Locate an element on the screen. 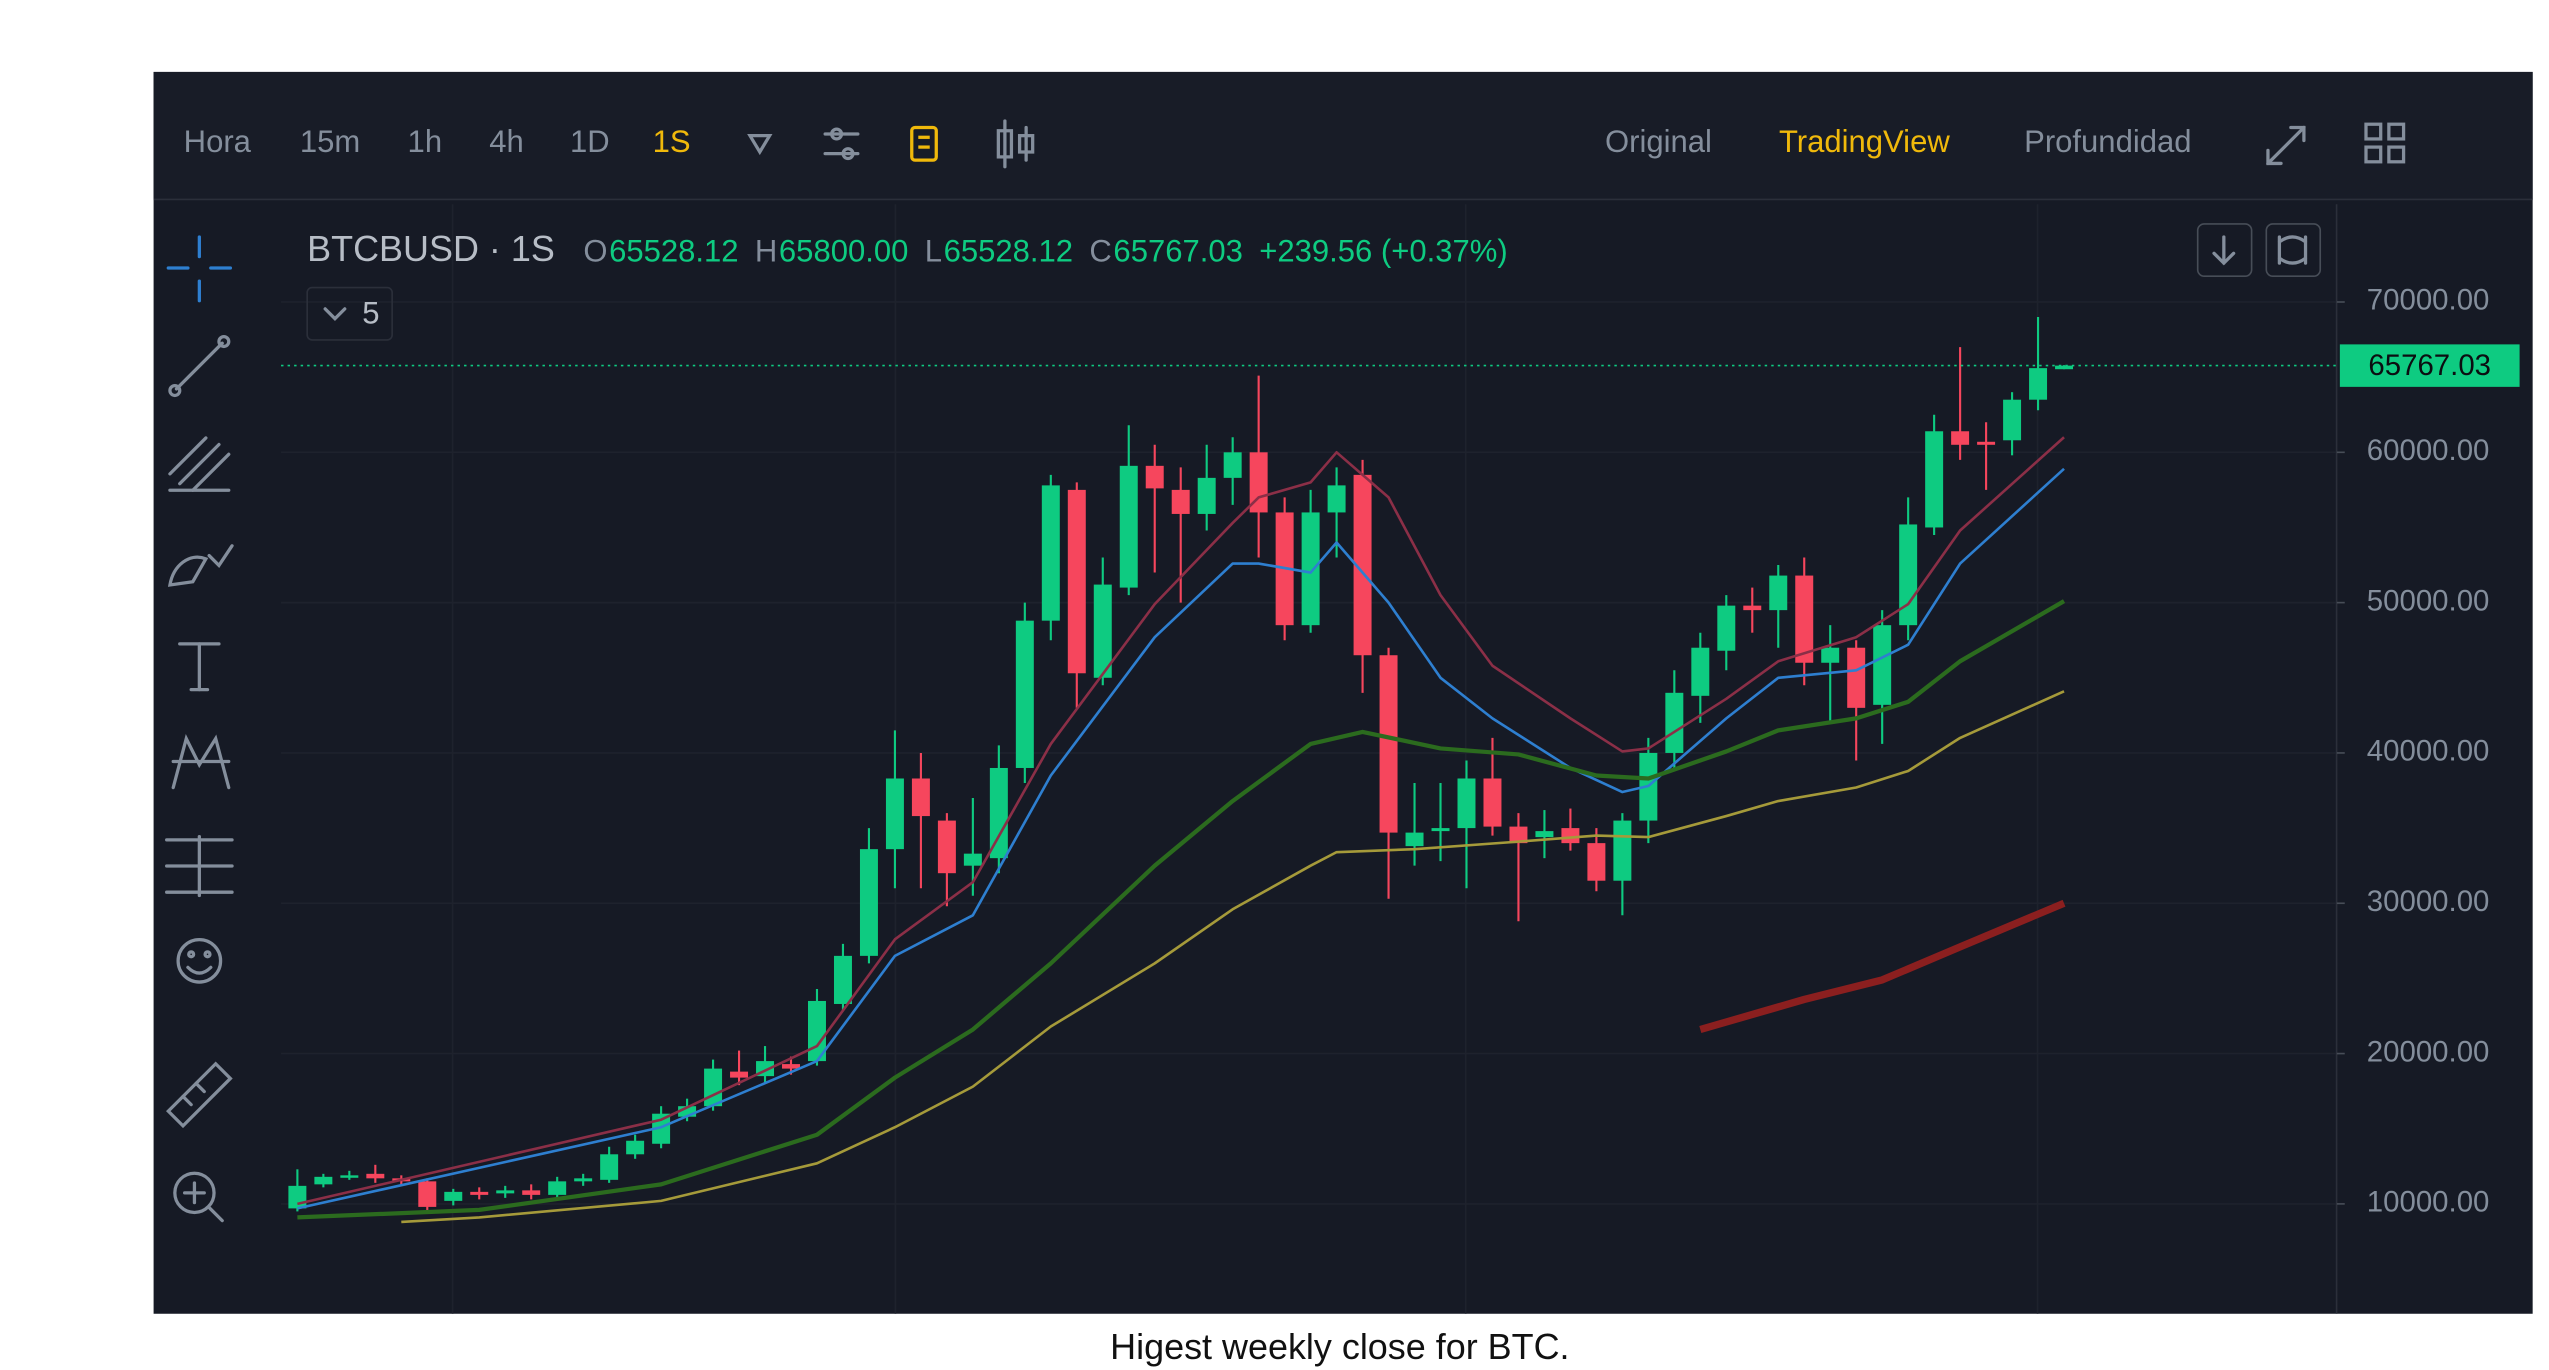 The image size is (2549, 1370). ohlc-value: 65528.12 is located at coordinates (1008, 251).